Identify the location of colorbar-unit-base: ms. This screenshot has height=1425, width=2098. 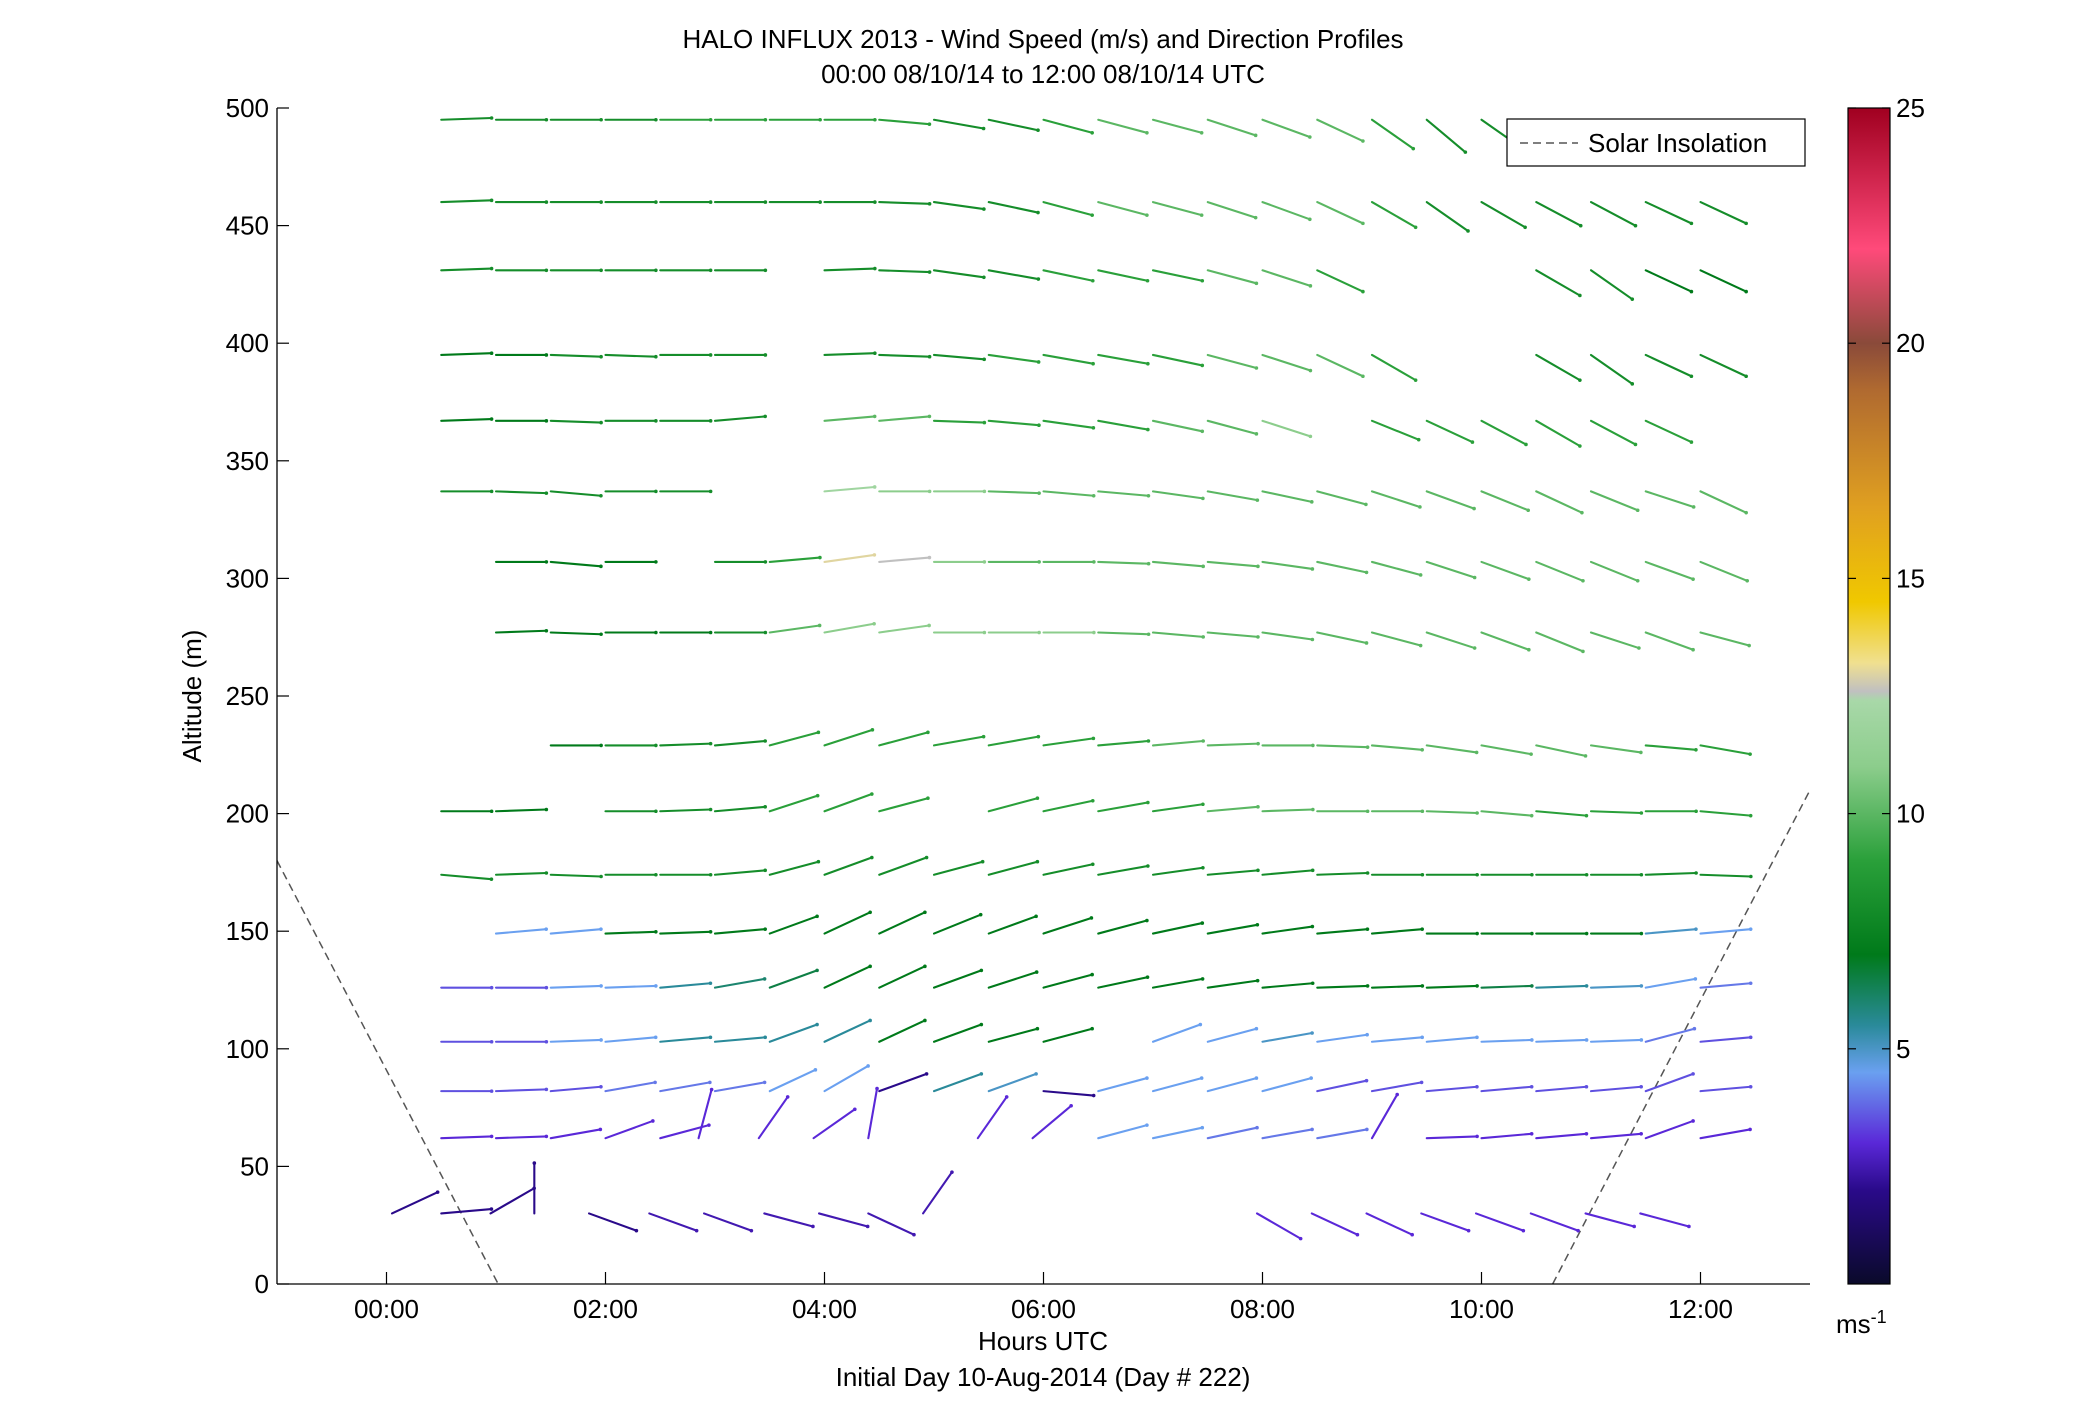
(1853, 1324).